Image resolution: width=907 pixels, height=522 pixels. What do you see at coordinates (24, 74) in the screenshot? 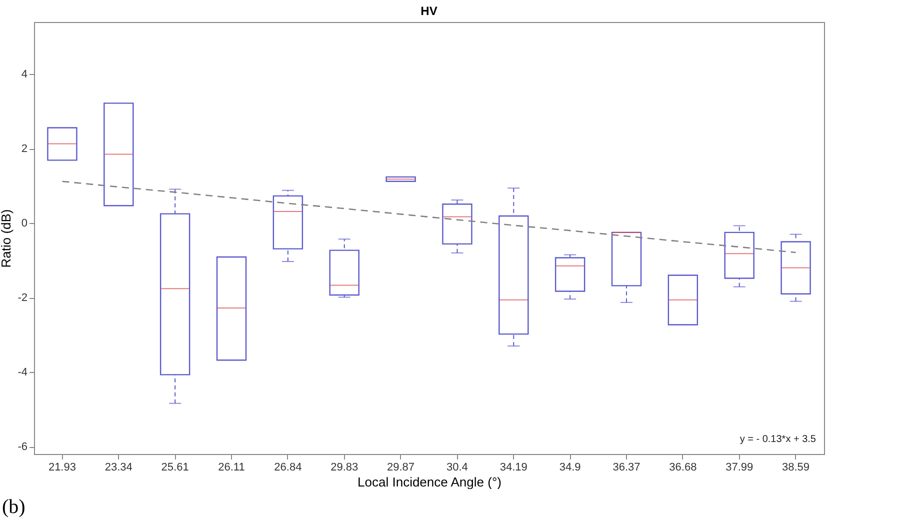
I see `y-tick-label: 4` at bounding box center [24, 74].